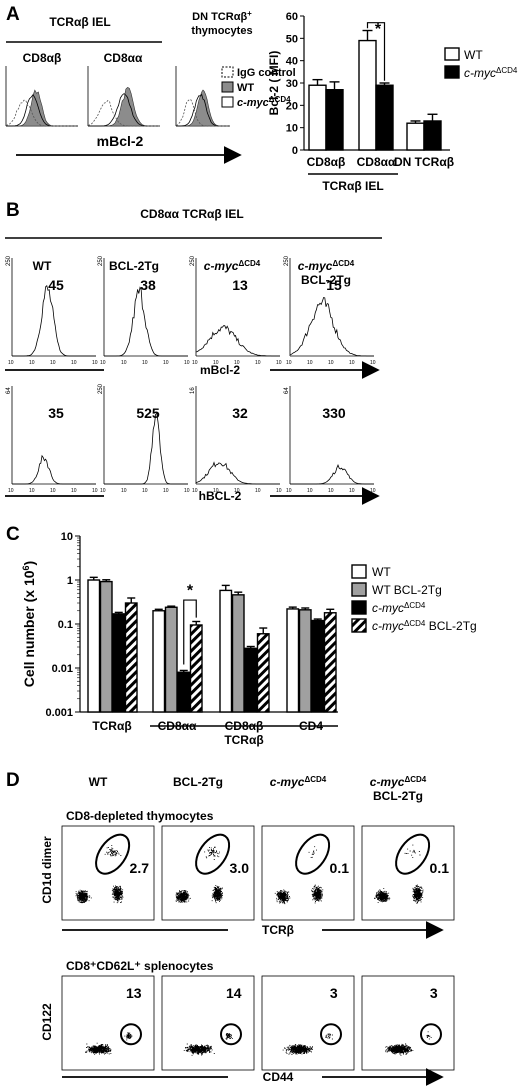 Image resolution: width=520 pixels, height=1088 pixels. I want to click on gate-value: 3, so click(334, 993).